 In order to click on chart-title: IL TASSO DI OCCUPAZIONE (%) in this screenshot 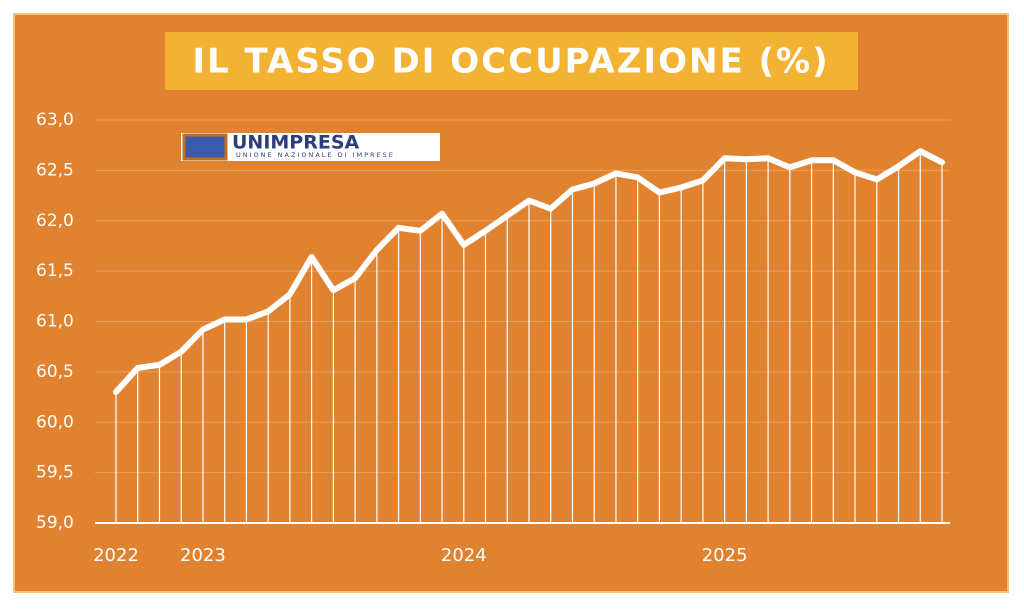, I will do `click(510, 62)`.